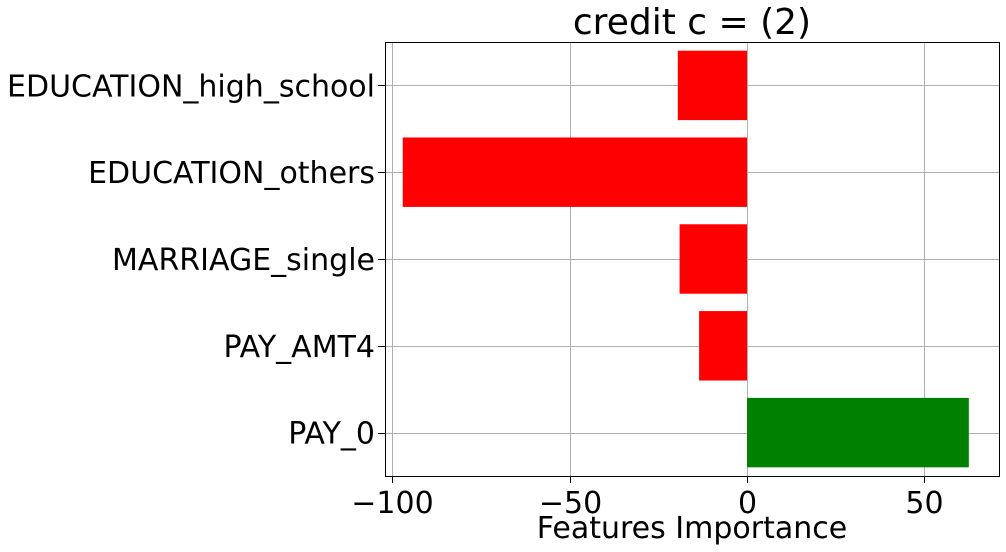  What do you see at coordinates (299, 347) in the screenshot?
I see `category-label: PAY_AMT4` at bounding box center [299, 347].